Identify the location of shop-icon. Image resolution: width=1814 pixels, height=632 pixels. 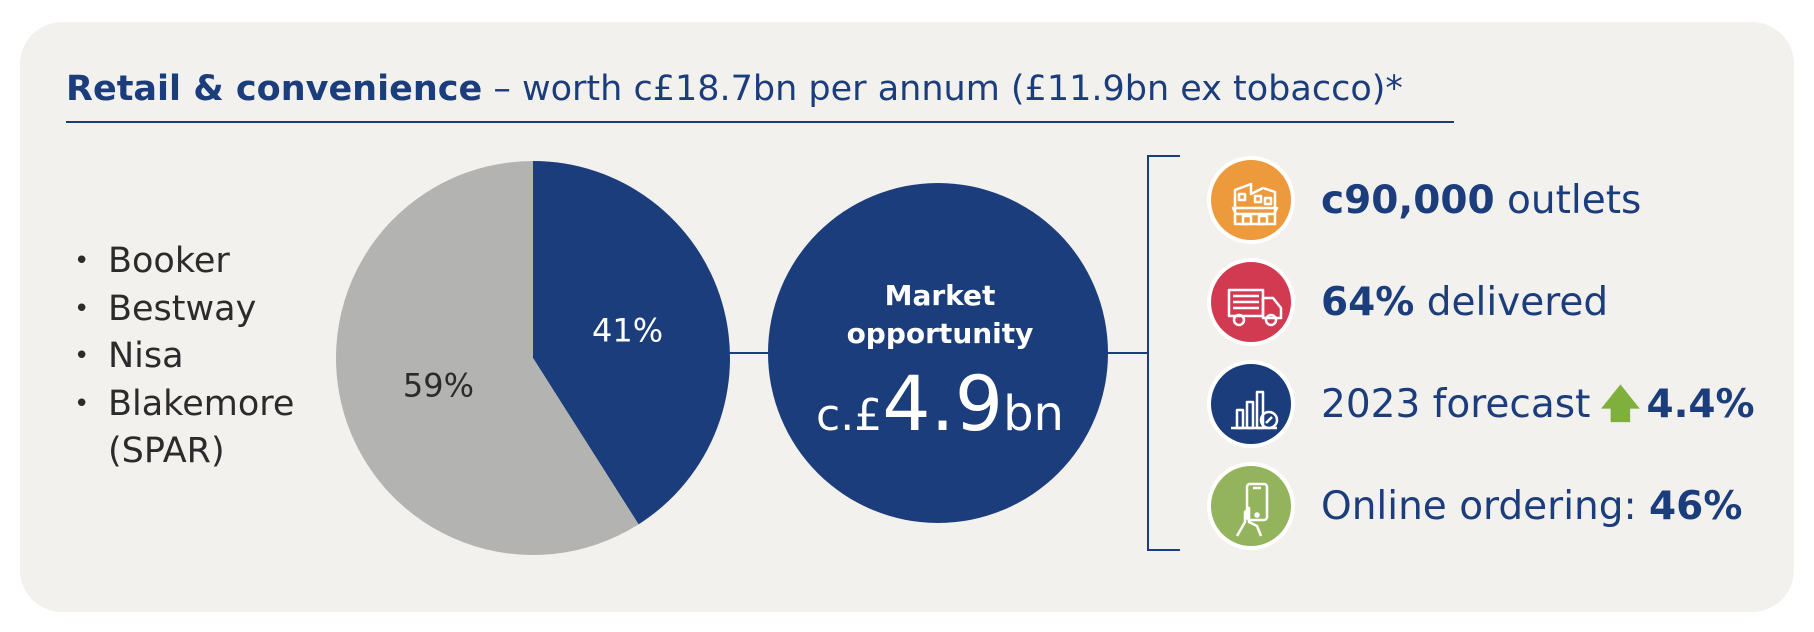
(1251, 200).